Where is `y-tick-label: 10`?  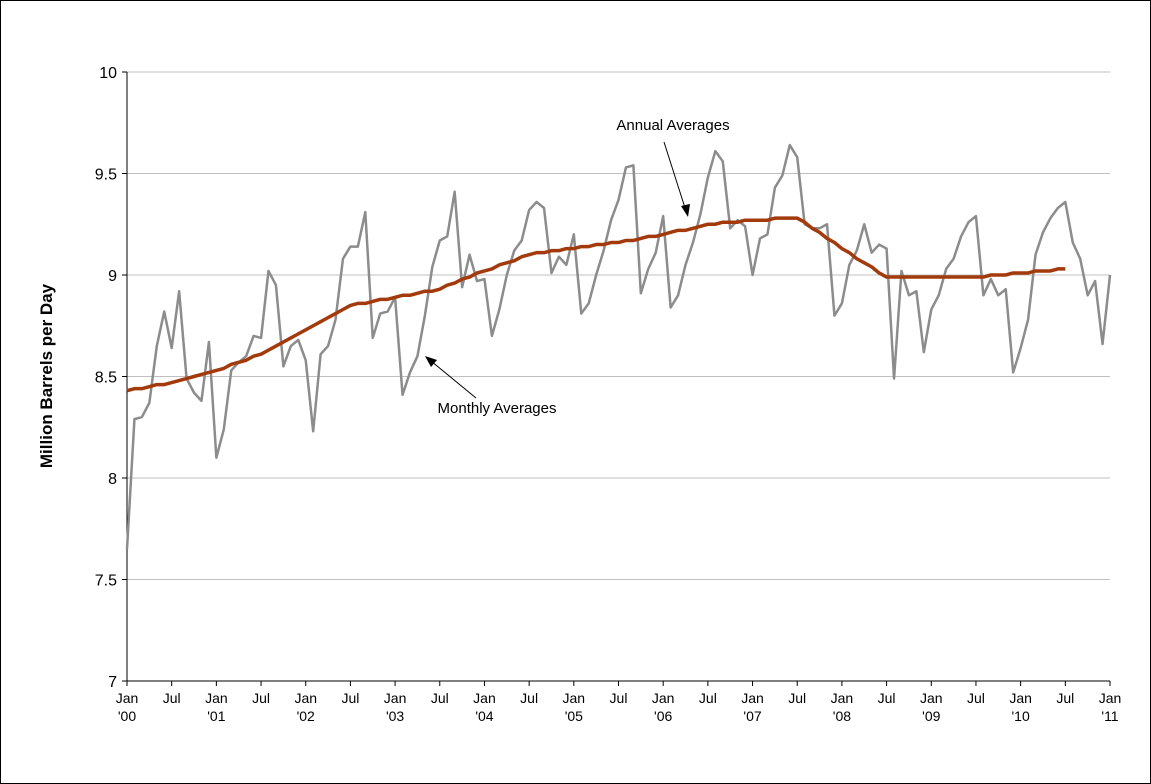 y-tick-label: 10 is located at coordinates (108, 73).